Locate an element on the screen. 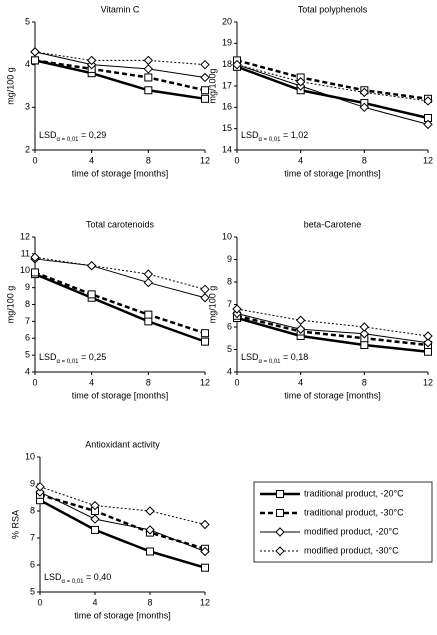  y-tick-label: 15 is located at coordinates (227, 128).